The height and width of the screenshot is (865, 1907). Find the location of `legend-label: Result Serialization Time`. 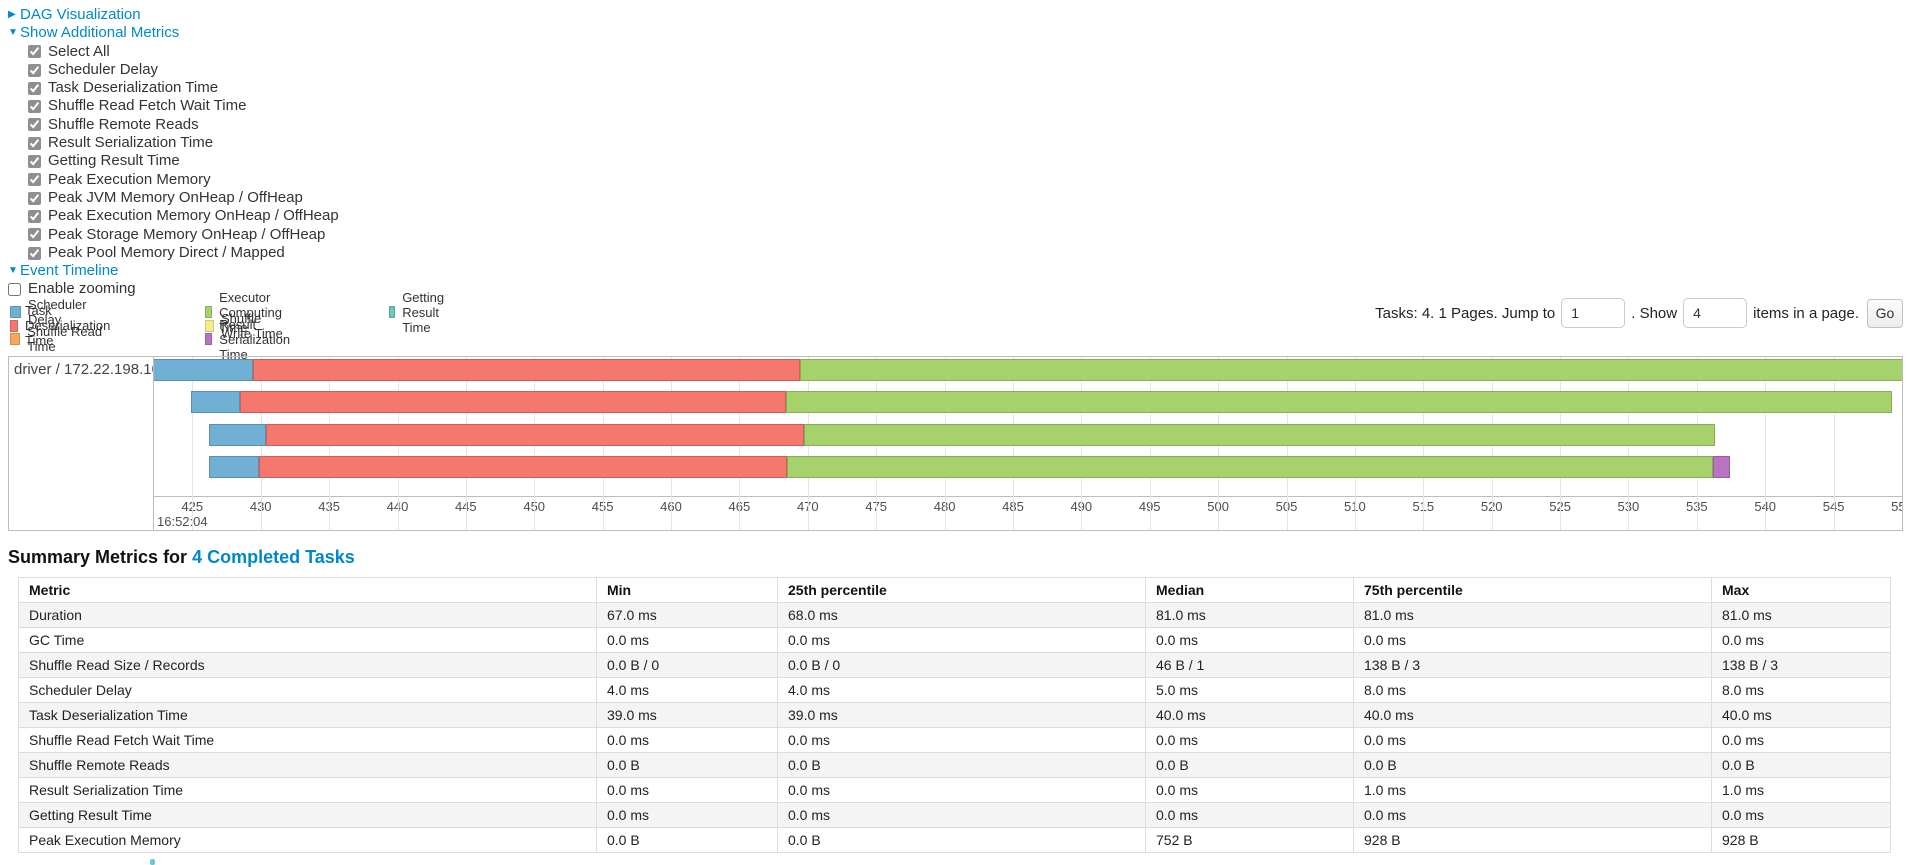

legend-label: Result Serialization Time is located at coordinates (255, 339).